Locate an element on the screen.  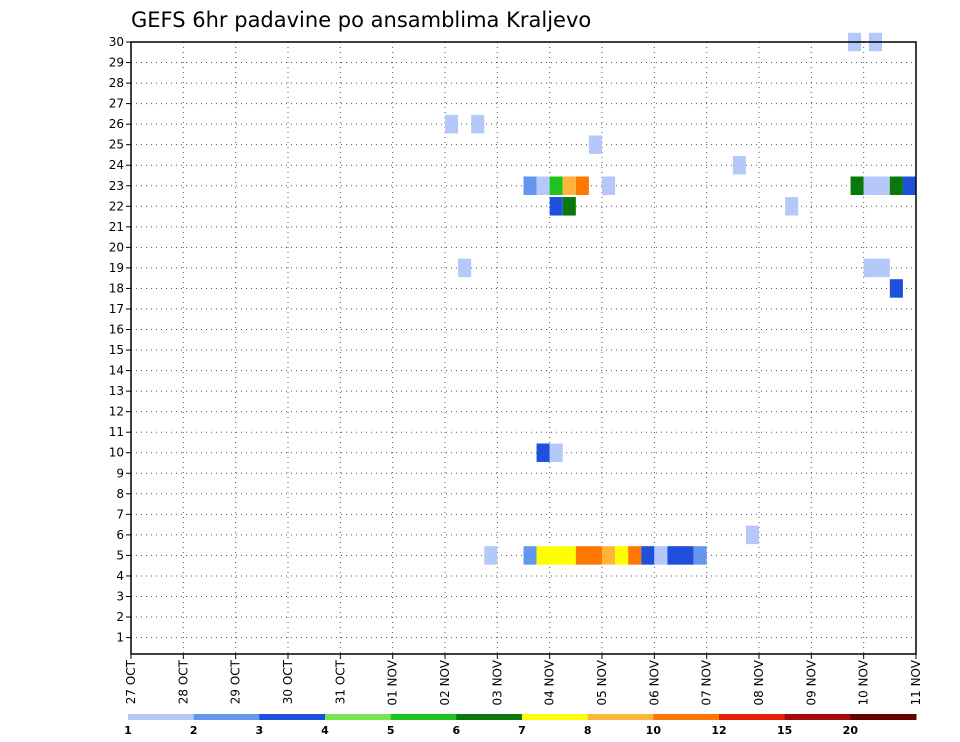
x-tick-label: 08 NOV is located at coordinates (759, 682).